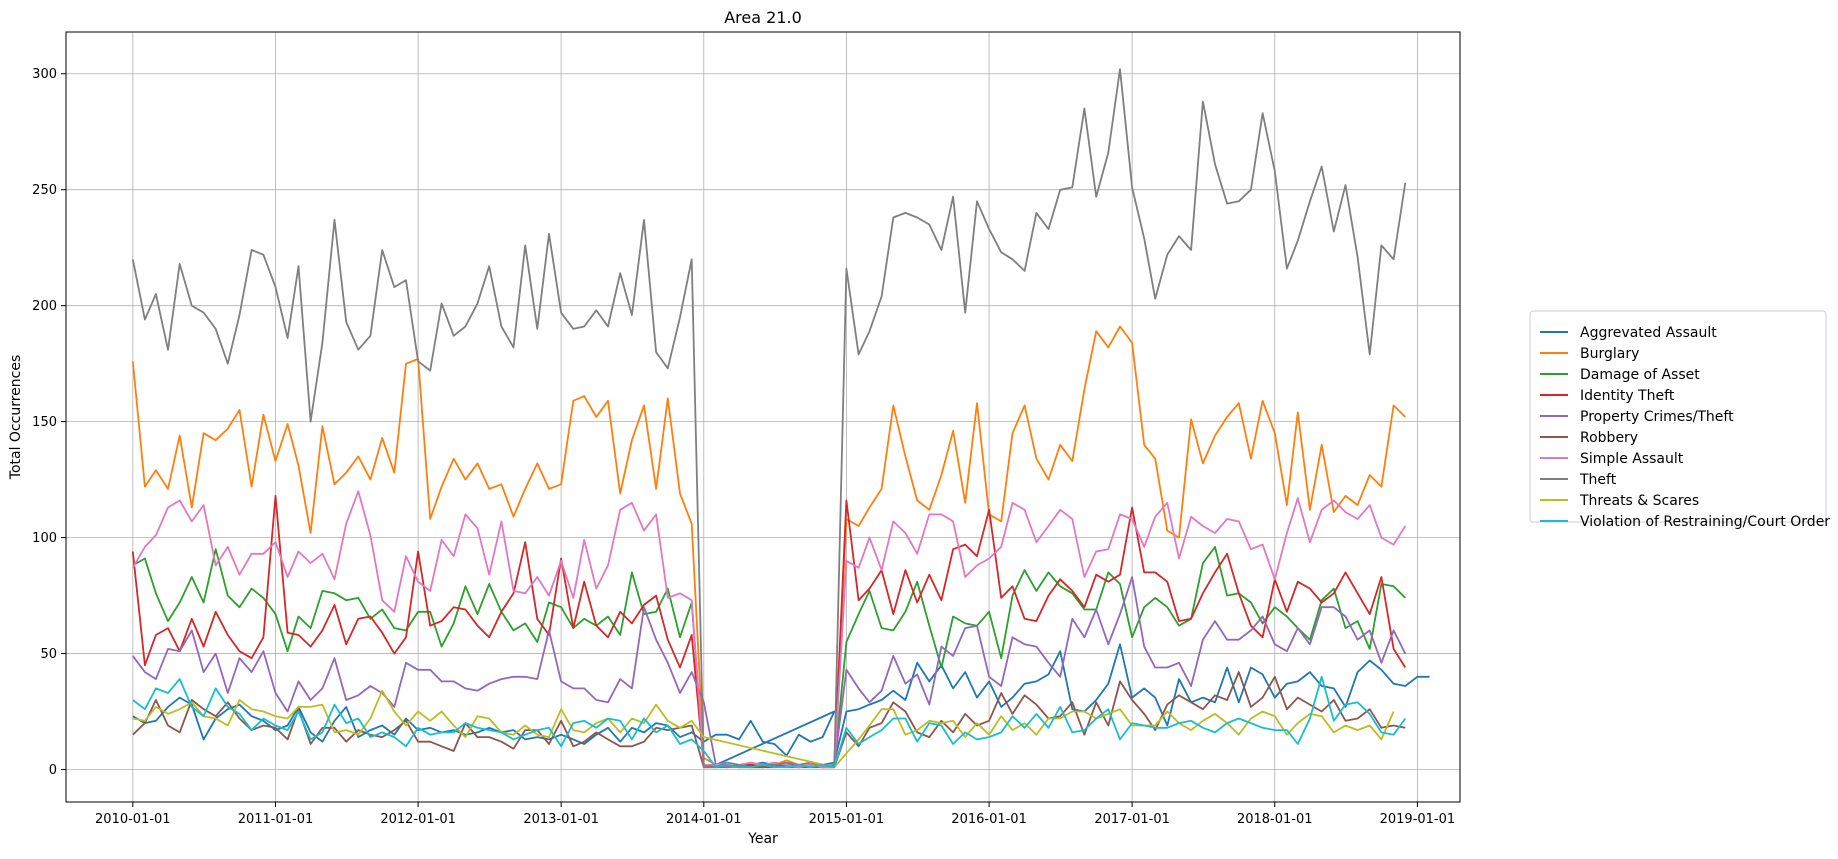 The width and height of the screenshot is (1838, 859). What do you see at coordinates (44, 306) in the screenshot?
I see `y-tick-label: 200` at bounding box center [44, 306].